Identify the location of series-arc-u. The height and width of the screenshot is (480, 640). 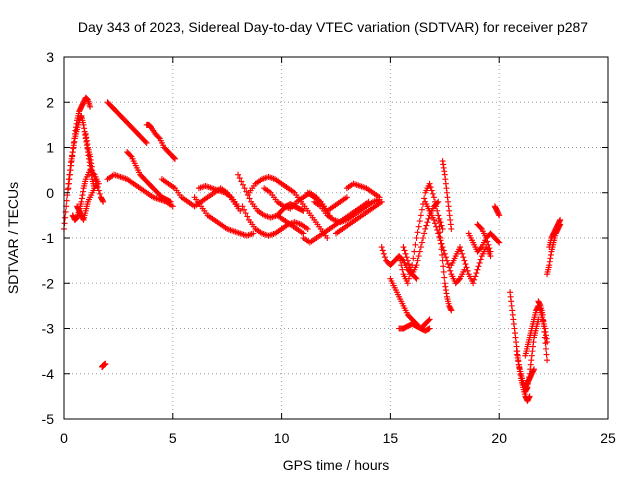
(359, 217).